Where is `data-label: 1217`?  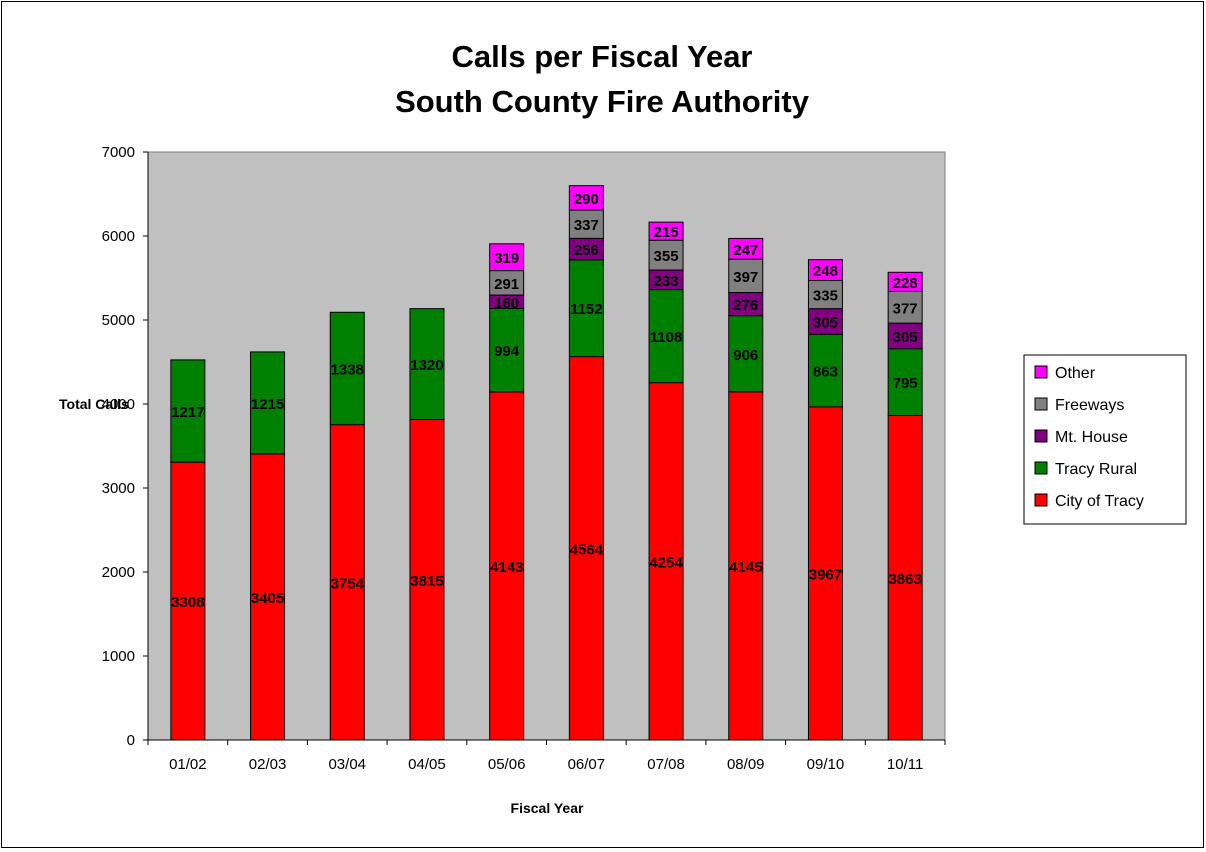 data-label: 1217 is located at coordinates (187, 412).